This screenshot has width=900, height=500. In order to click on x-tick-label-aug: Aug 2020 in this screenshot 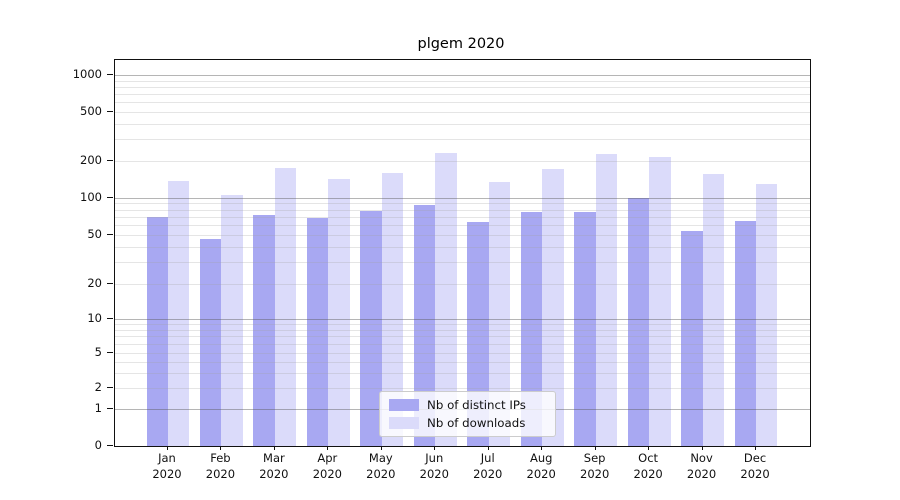, I will do `click(541, 466)`.